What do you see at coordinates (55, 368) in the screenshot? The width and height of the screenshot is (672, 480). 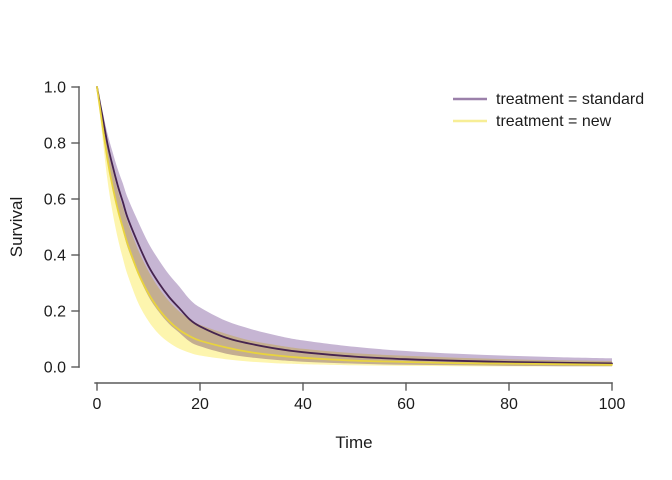 I see `y-tick-label: 0.0` at bounding box center [55, 368].